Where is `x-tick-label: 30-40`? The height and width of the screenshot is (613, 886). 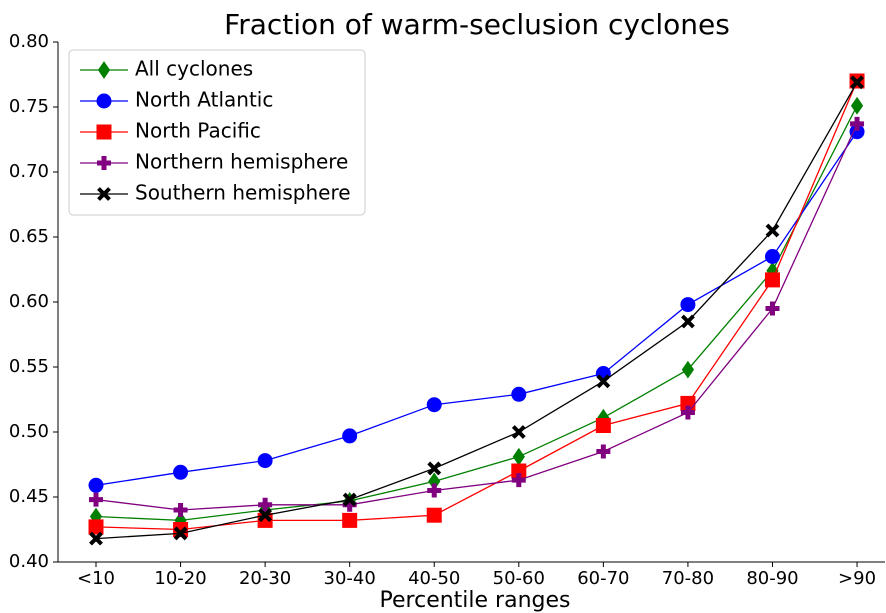
x-tick-label: 30-40 is located at coordinates (350, 578).